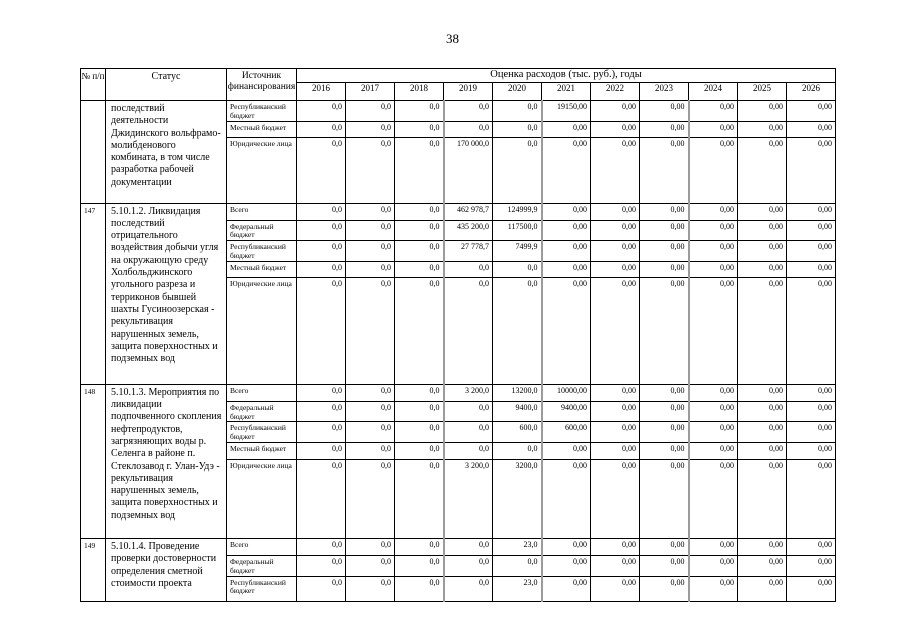 The height and width of the screenshot is (640, 905). What do you see at coordinates (467, 251) in the screenshot?
I see `cell-2019: 27 778,7` at bounding box center [467, 251].